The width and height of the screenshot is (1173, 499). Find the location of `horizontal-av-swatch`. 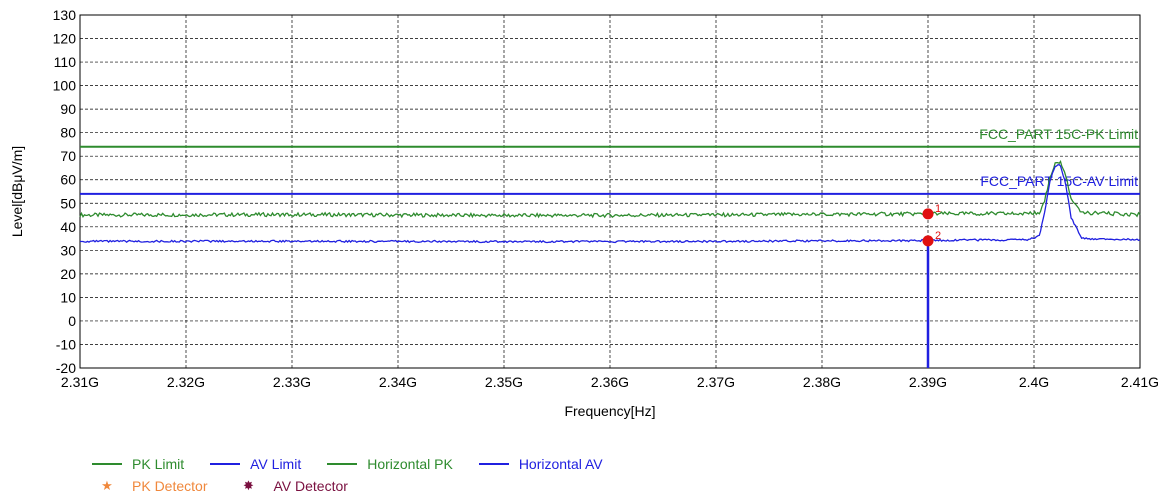

horizontal-av-swatch is located at coordinates (493, 464).